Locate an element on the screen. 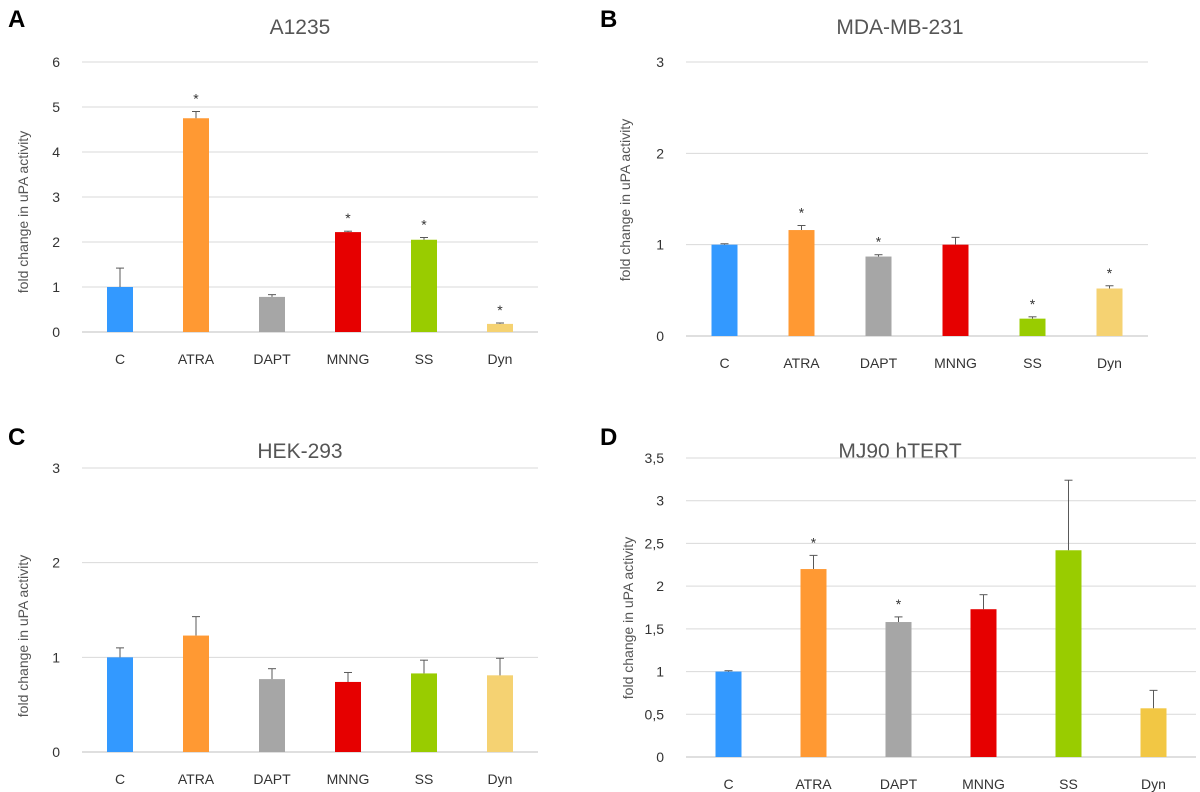  panel-letter: B is located at coordinates (609, 19).